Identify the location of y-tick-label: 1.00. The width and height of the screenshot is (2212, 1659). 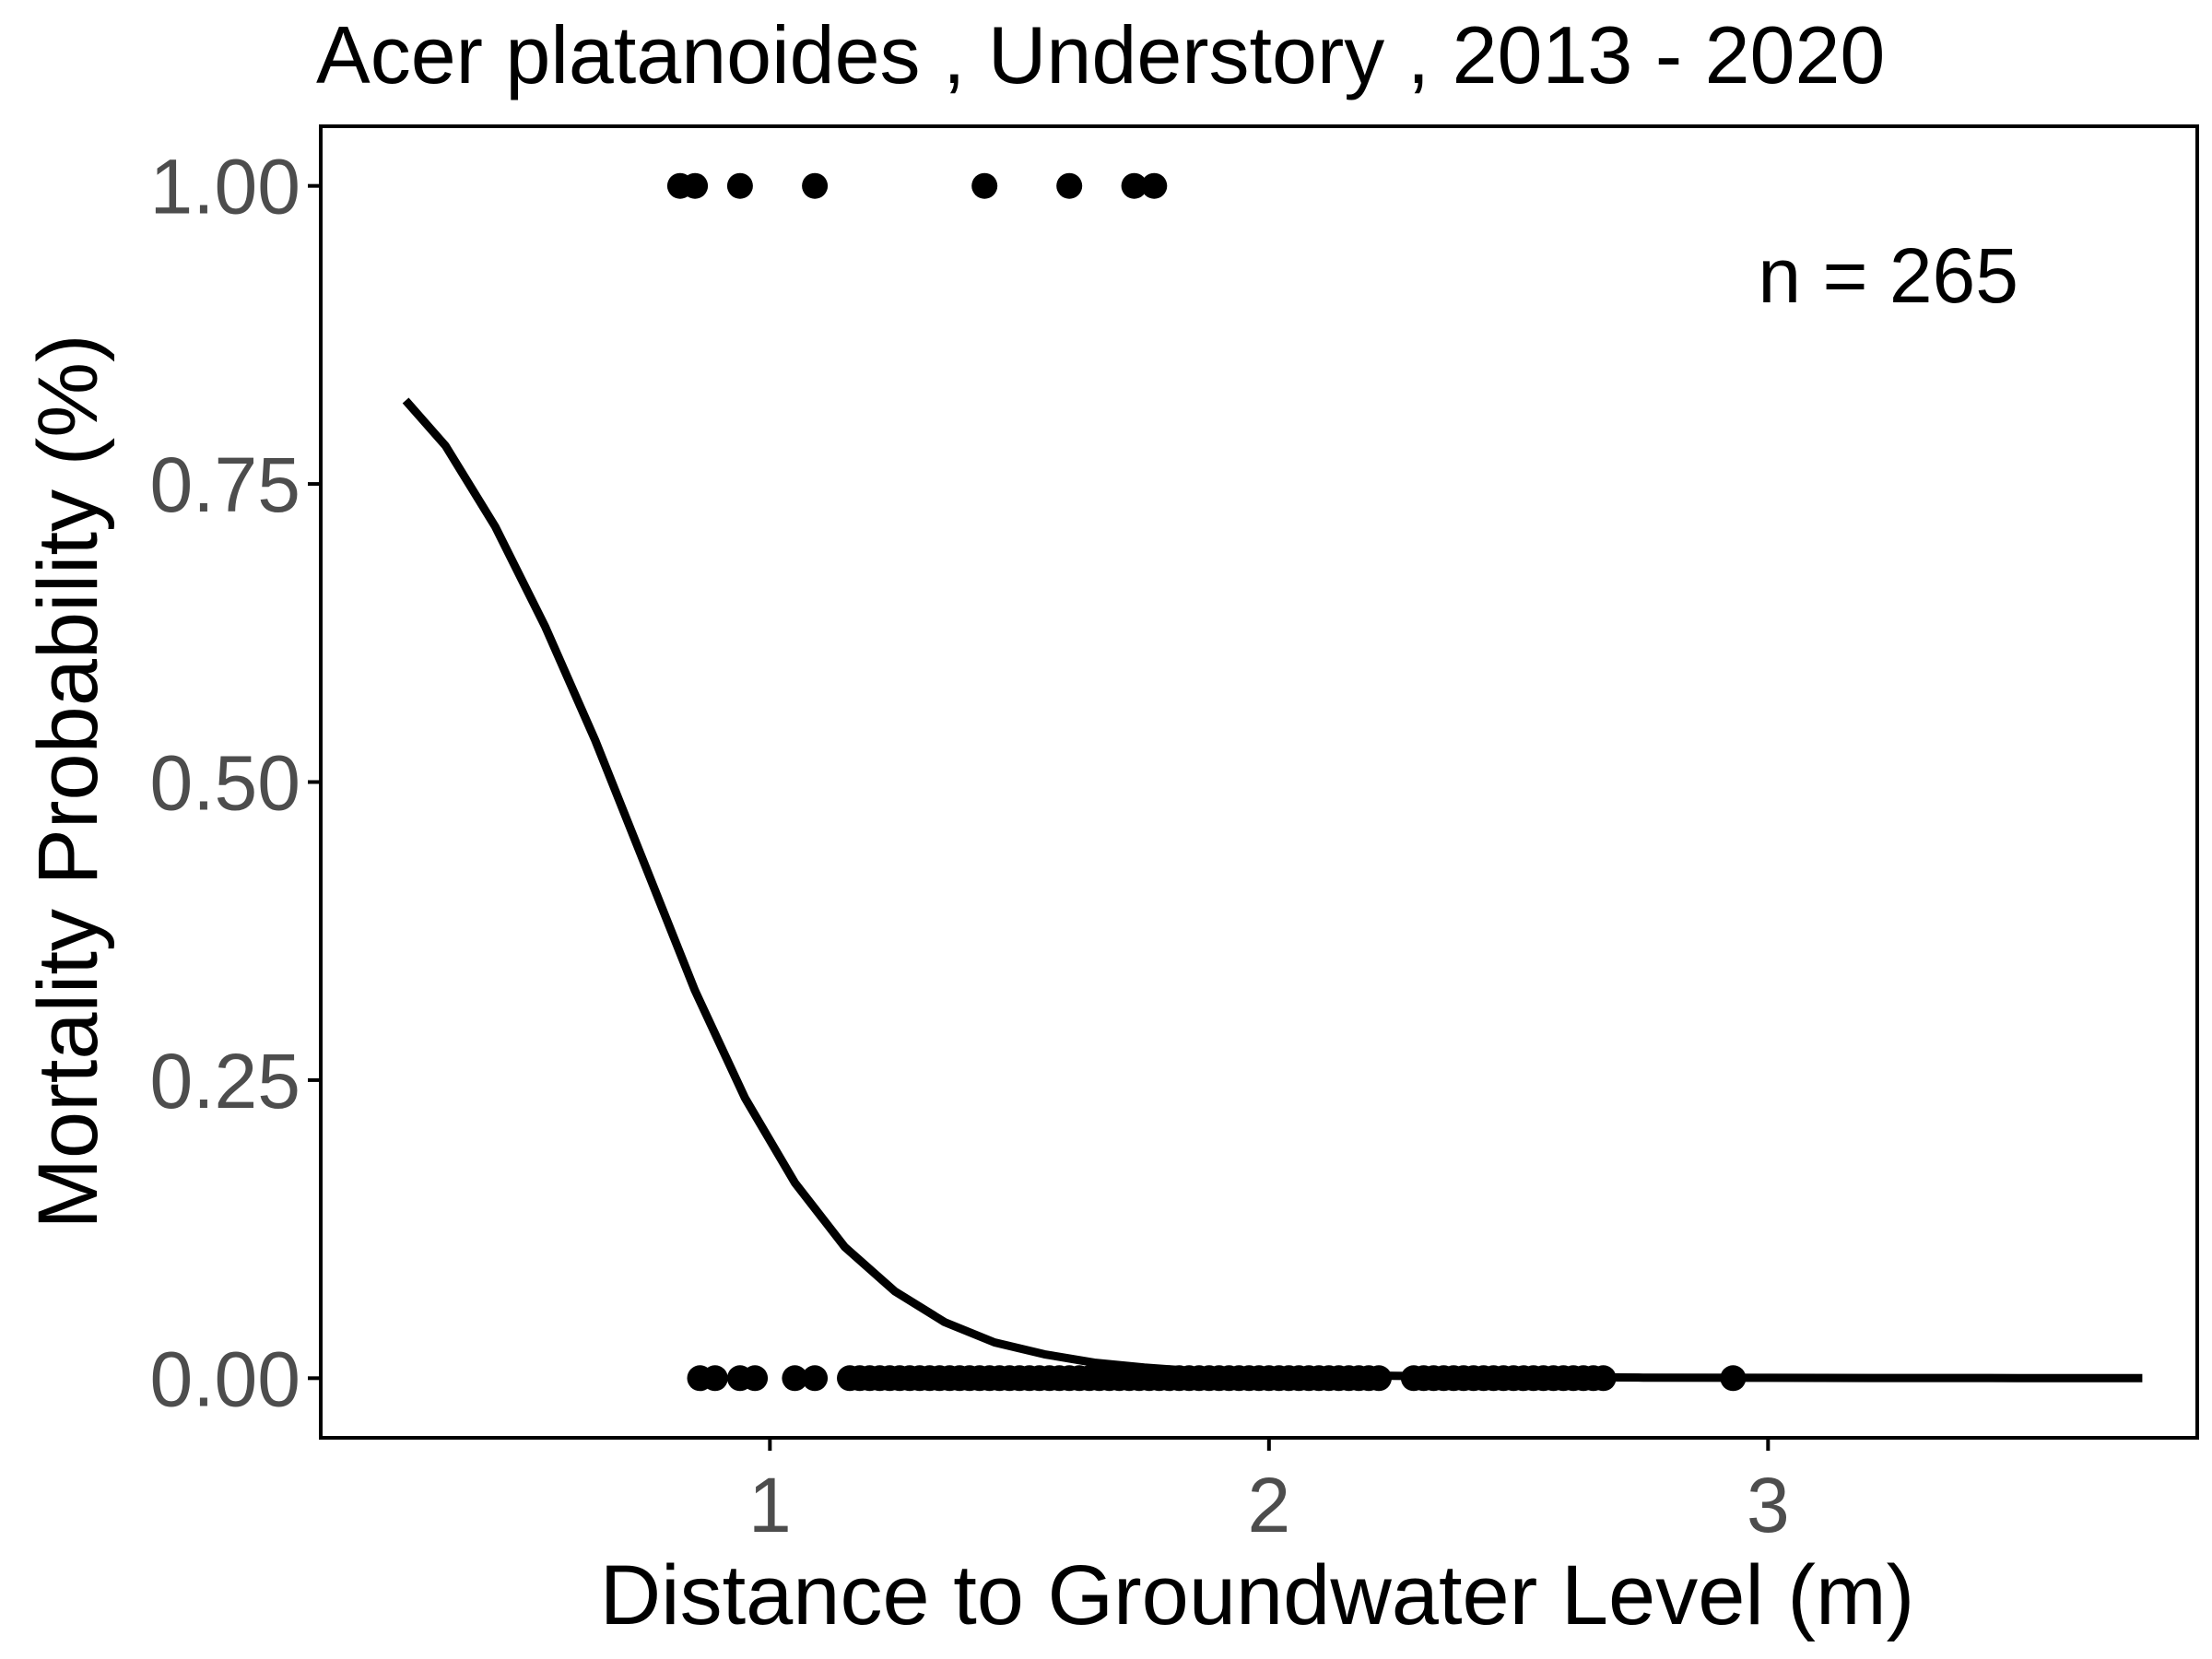
(225, 187).